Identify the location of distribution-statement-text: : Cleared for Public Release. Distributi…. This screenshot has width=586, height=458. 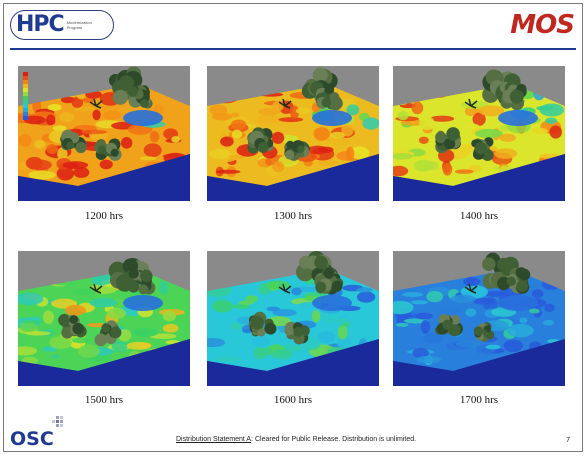
(334, 439).